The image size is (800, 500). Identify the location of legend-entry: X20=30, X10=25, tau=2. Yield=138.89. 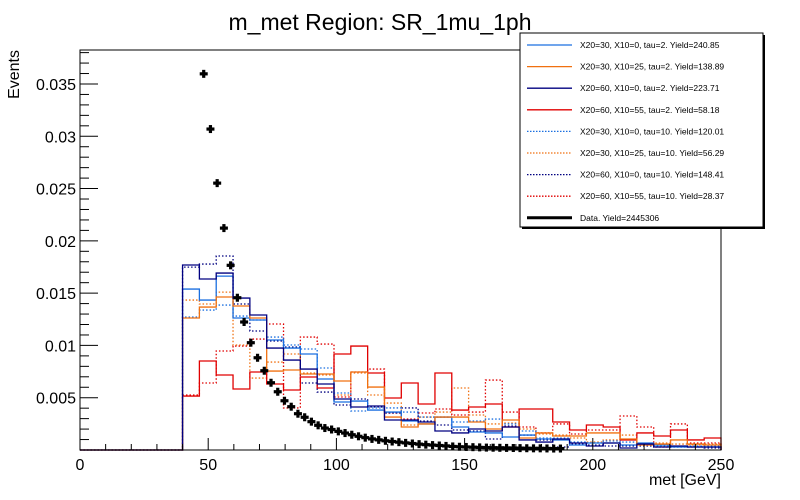
(625, 67).